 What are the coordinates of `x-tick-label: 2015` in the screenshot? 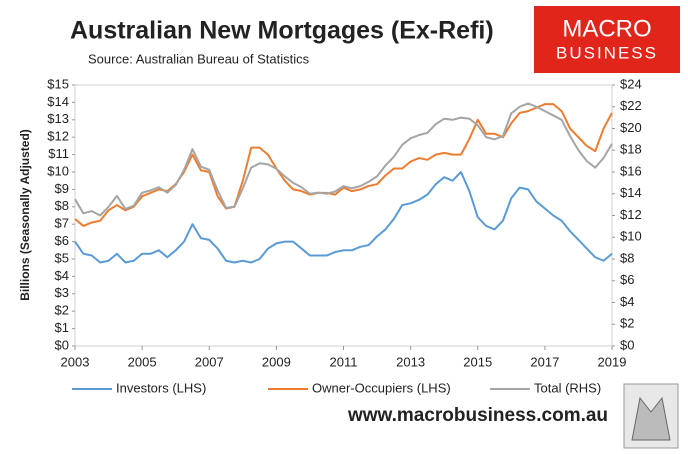 It's located at (477, 361).